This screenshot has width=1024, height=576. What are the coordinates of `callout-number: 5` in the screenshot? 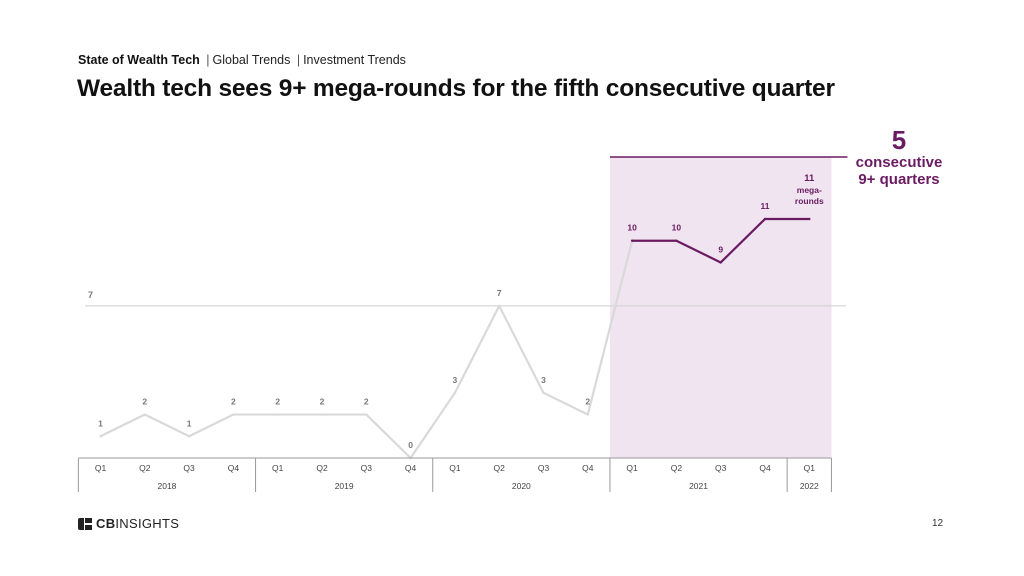 It's located at (899, 140).